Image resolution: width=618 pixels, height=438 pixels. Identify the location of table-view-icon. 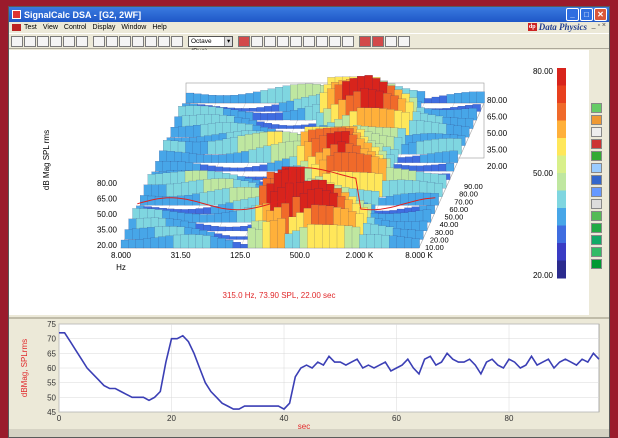
(596, 204).